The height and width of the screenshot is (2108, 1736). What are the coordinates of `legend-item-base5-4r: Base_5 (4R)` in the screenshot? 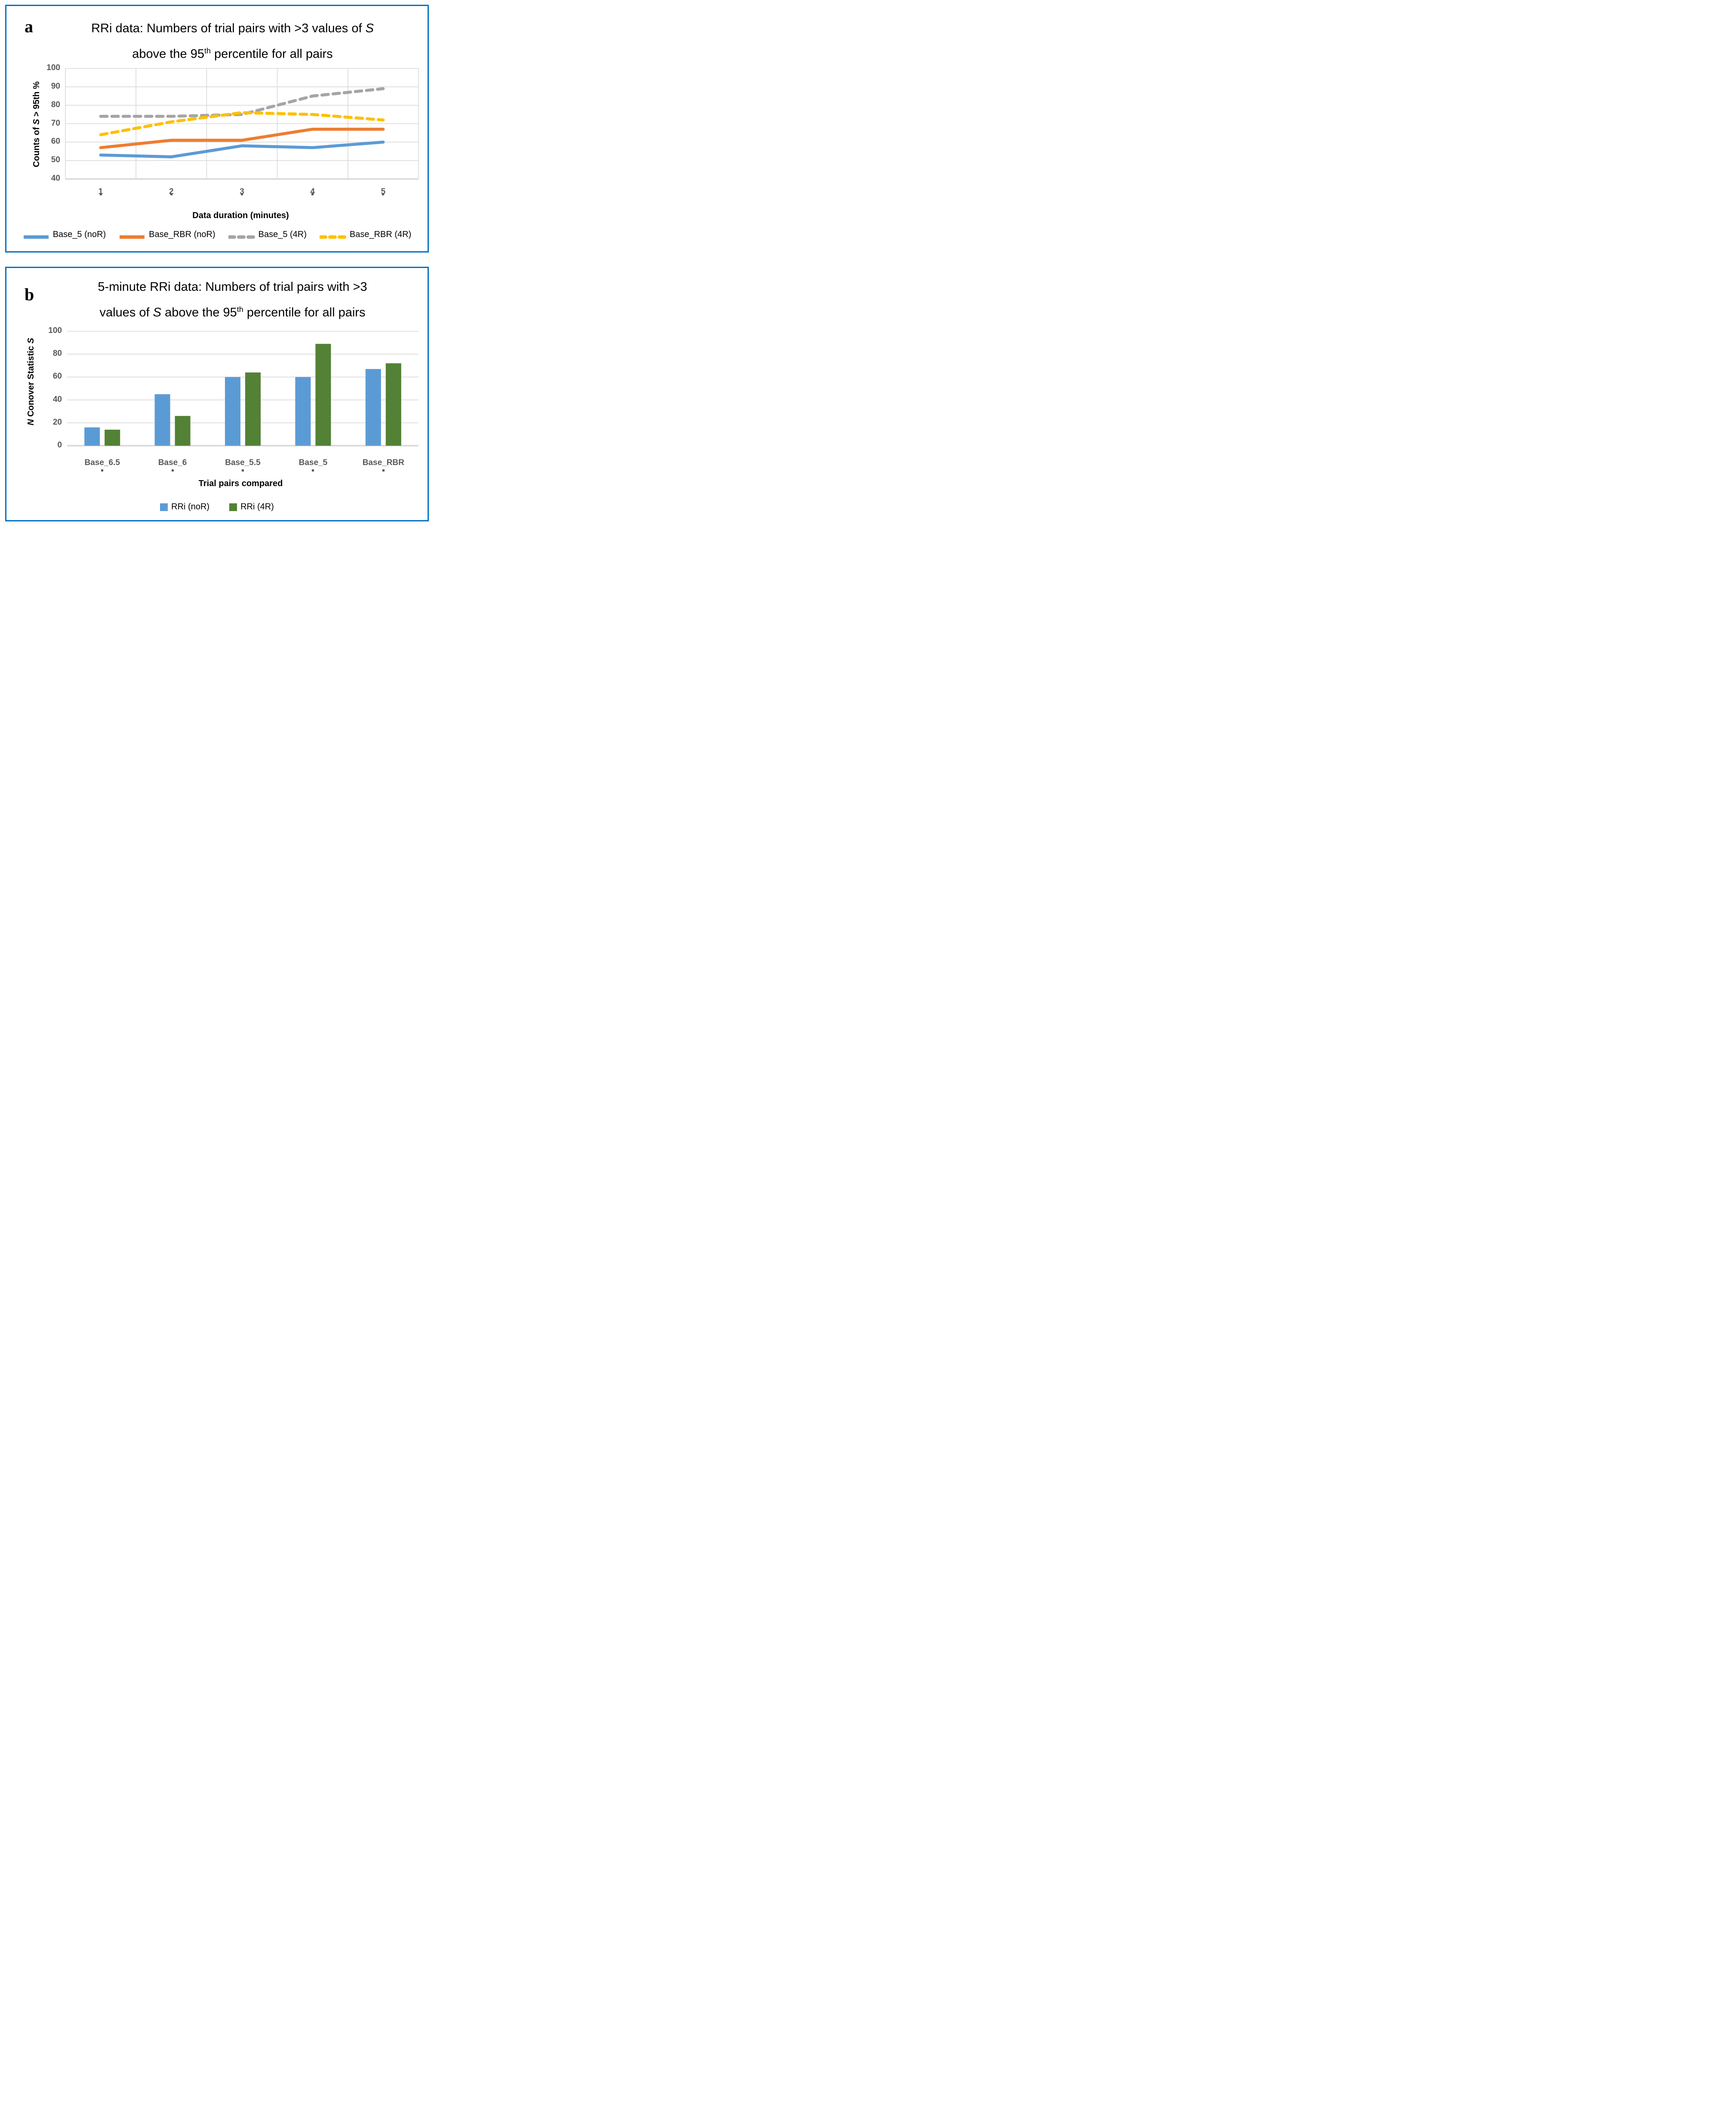 It's located at (267, 235).